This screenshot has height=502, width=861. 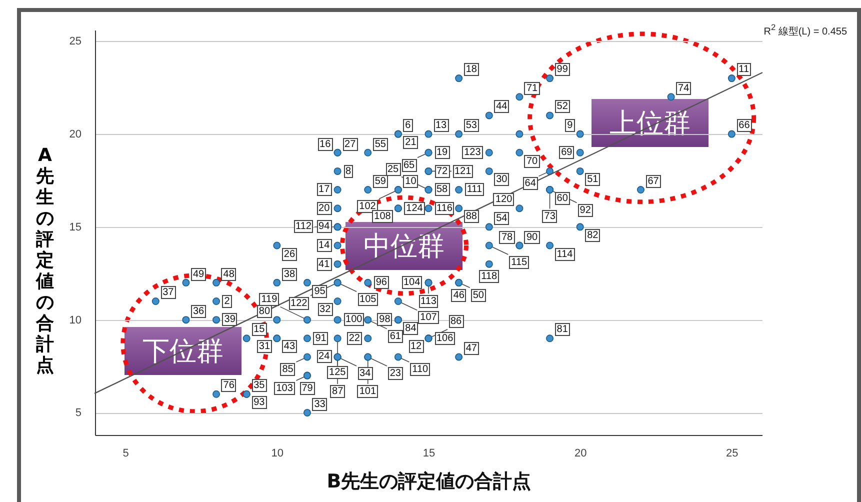 I want to click on annotation: 80, so click(x=264, y=311).